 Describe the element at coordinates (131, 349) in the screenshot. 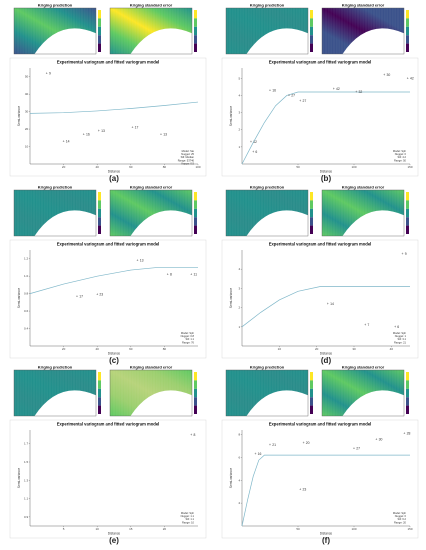

I see `x-tick-label: 60` at that location.